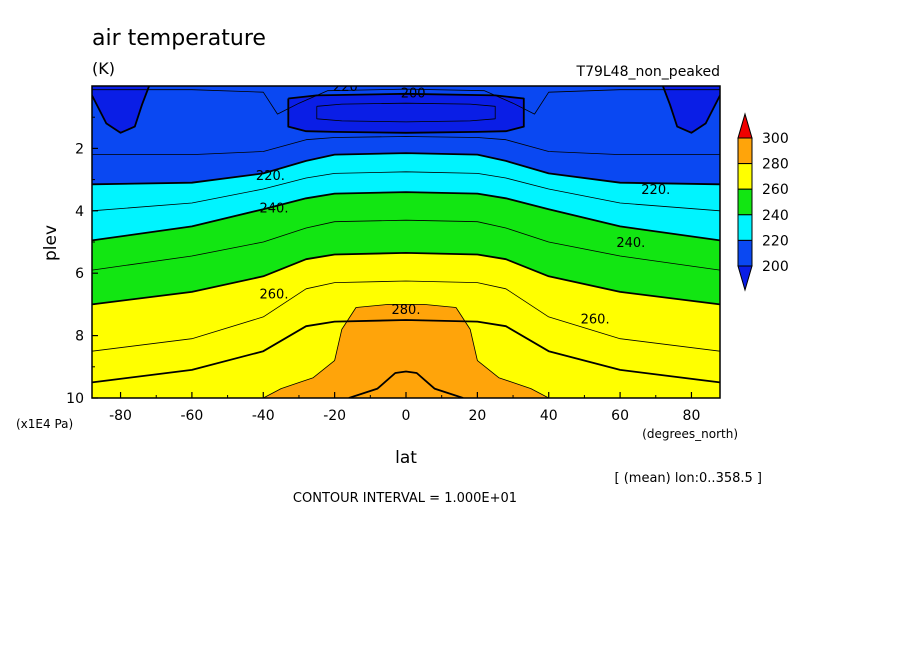 Image resolution: width=904 pixels, height=654 pixels. I want to click on y-tick-label-6: 6, so click(79, 274).